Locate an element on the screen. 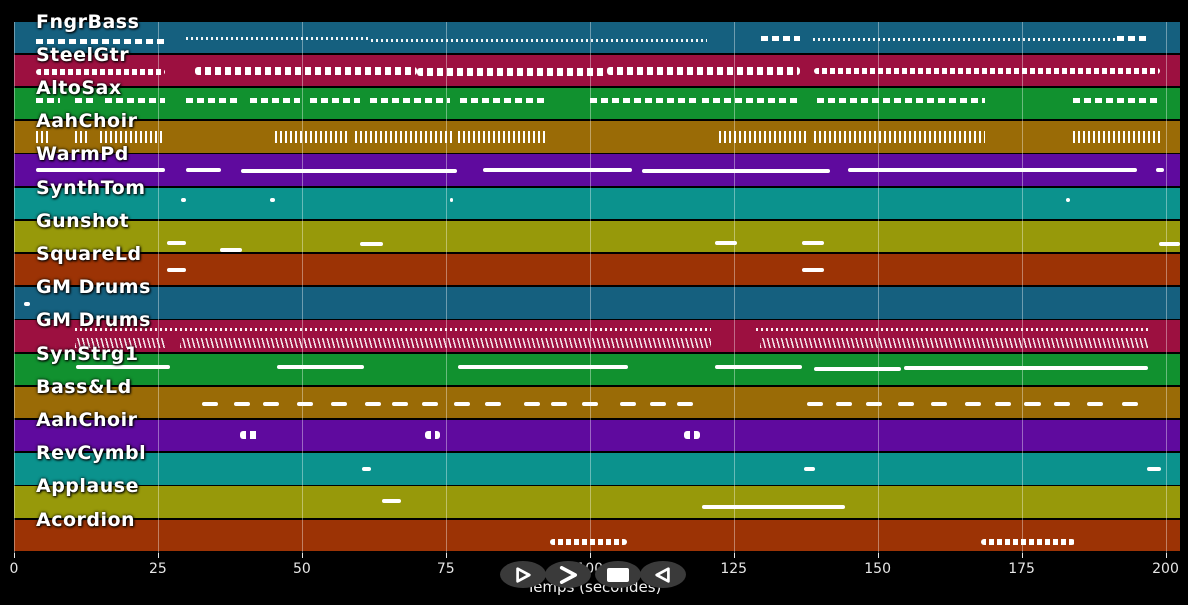  track-band-revcymbl is located at coordinates (597, 469).